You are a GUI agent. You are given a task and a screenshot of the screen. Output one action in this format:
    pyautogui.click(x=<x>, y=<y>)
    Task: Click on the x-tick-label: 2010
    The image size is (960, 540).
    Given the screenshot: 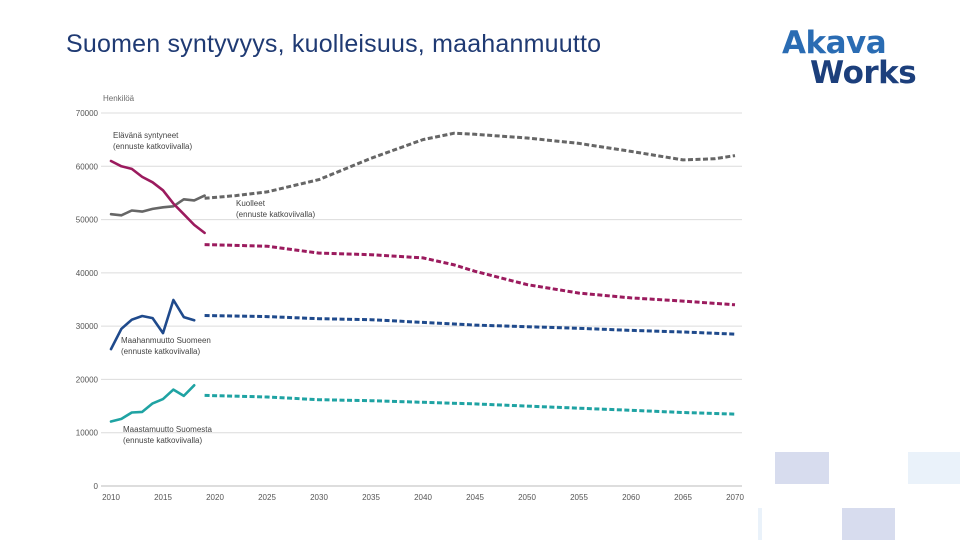 What is the action you would take?
    pyautogui.click(x=111, y=497)
    